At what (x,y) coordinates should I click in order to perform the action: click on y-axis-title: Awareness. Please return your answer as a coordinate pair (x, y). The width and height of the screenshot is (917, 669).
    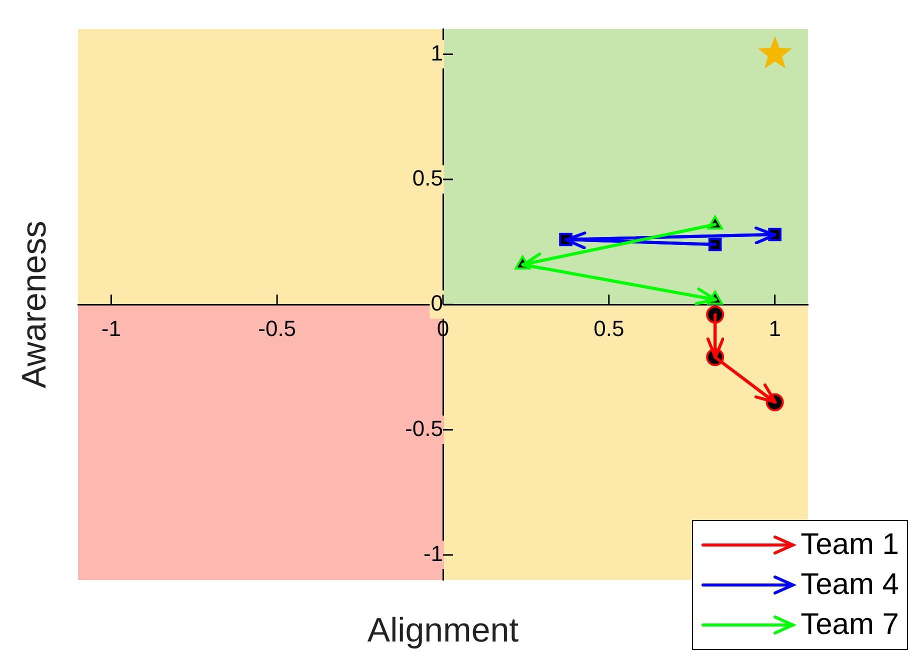
    Looking at the image, I should click on (34, 304).